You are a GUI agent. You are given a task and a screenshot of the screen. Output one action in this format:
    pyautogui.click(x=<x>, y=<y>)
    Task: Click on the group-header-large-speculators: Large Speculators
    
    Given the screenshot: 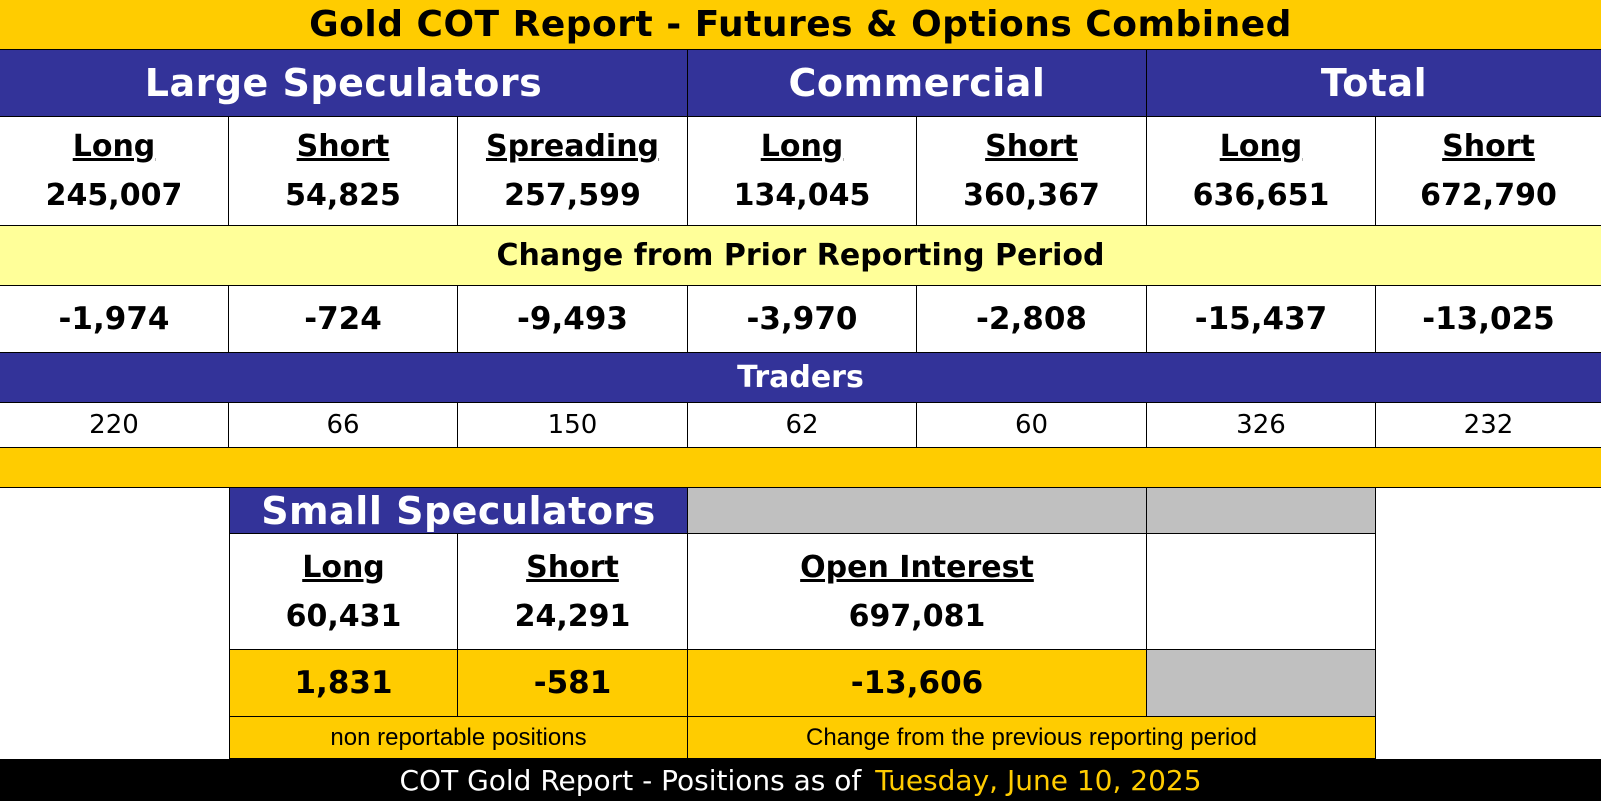 What is the action you would take?
    pyautogui.click(x=344, y=83)
    